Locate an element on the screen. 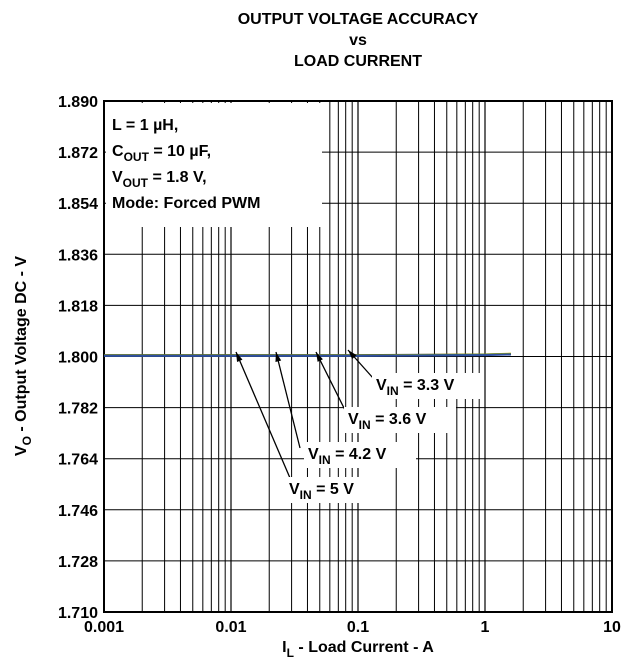 The width and height of the screenshot is (644, 671). series-label: VIN = 5 V is located at coordinates (321, 491).